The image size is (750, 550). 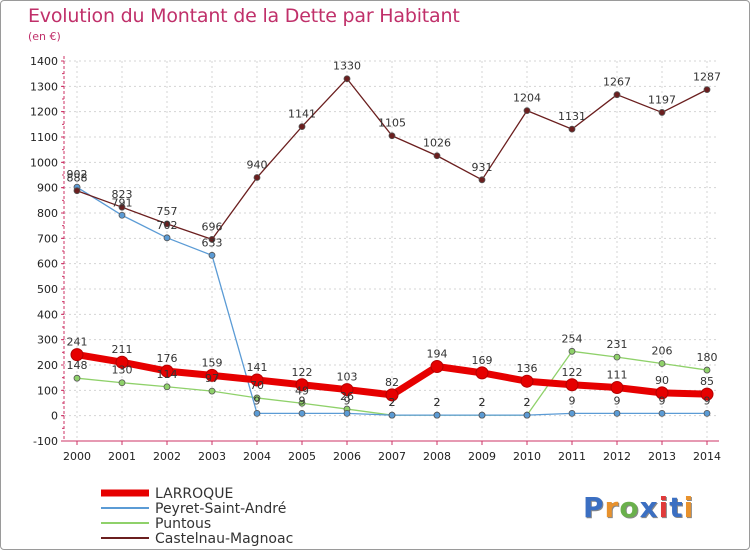 I want to click on x-tick-label: 2006, so click(x=347, y=456).